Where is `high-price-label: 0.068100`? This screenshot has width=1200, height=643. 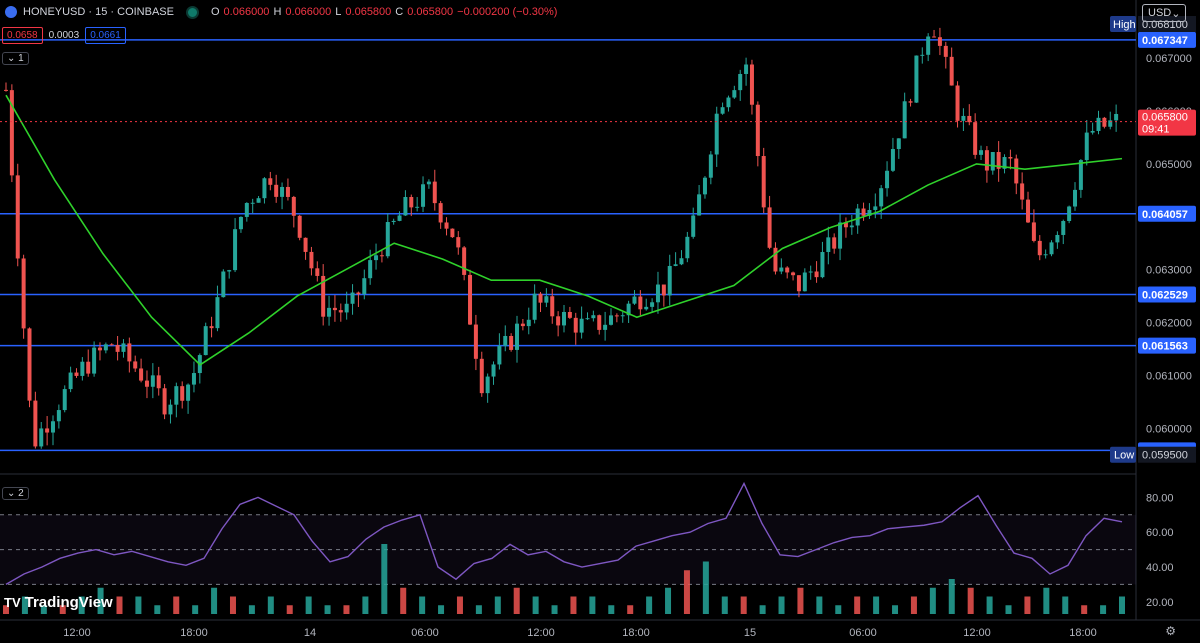 high-price-label: 0.068100 is located at coordinates (1165, 25).